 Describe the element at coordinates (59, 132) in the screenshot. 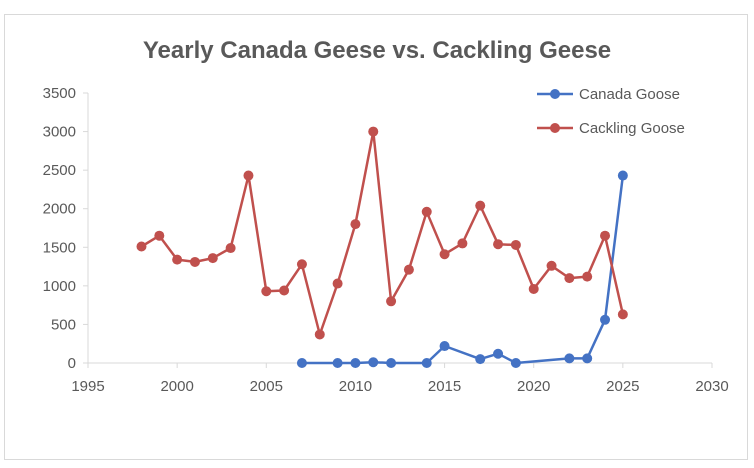

I see `y-tick-label: 3000` at that location.